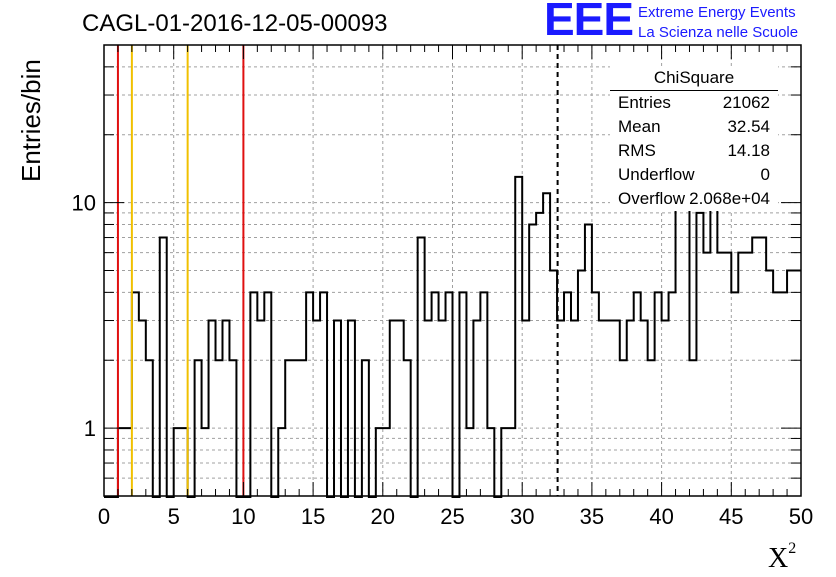 The height and width of the screenshot is (577, 836). Describe the element at coordinates (718, 32) in the screenshot. I see `brand-line2: La Scienza nelle Scuole` at that location.